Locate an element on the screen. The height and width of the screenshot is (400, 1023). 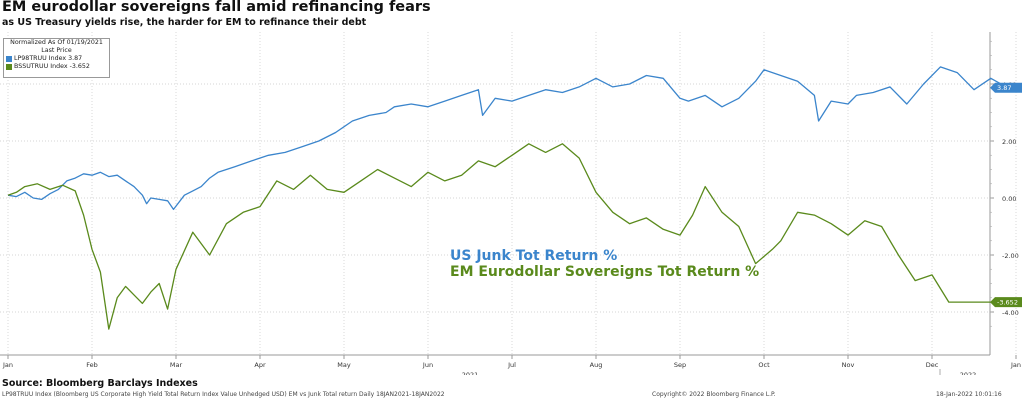
last-value-label-us-junk: 3.87 is located at coordinates (1004, 88).